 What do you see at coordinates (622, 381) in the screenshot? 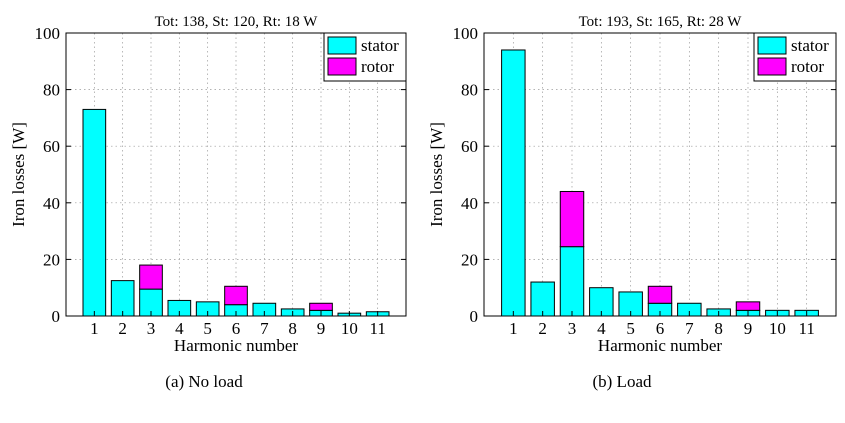
I see `caption-b: (b) Load` at bounding box center [622, 381].